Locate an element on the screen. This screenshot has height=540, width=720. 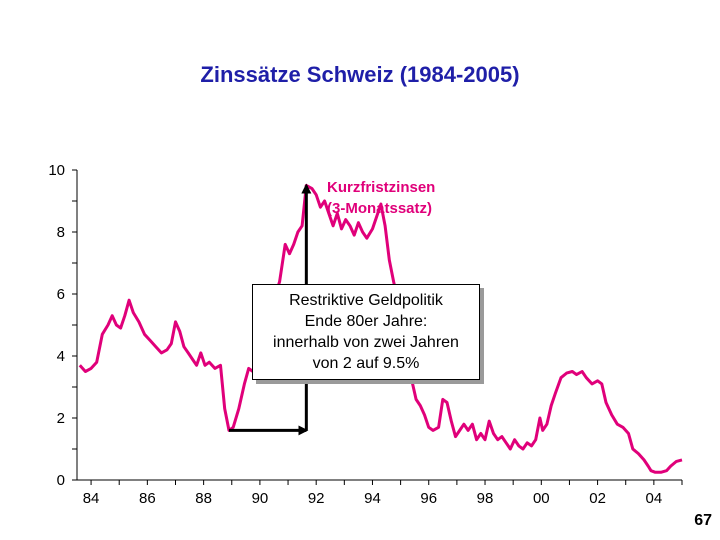
x-tick-label: 84 is located at coordinates (91, 498).